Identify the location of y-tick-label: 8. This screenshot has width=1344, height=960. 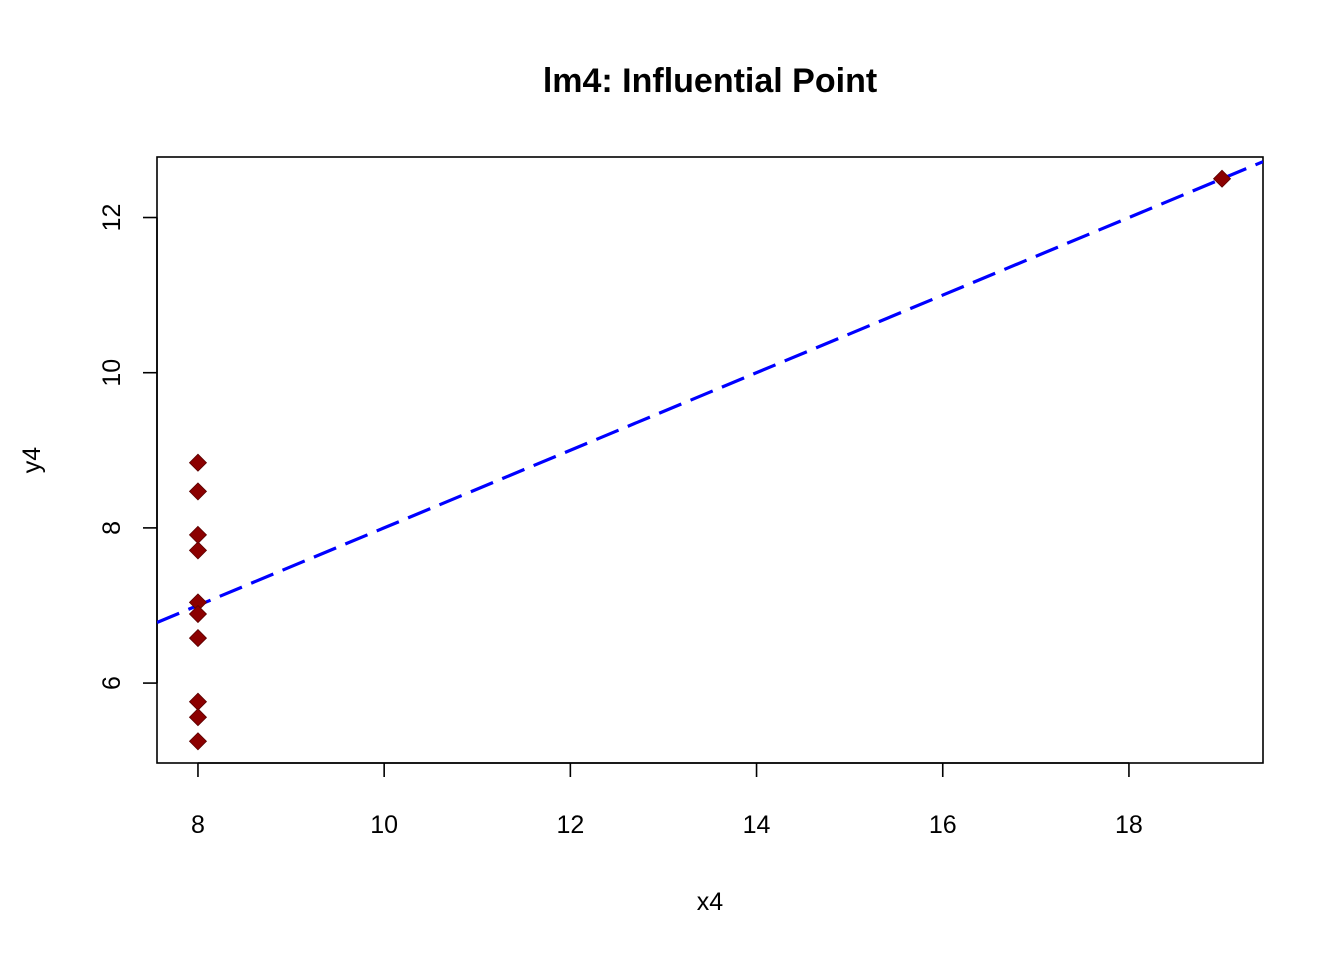
(112, 528).